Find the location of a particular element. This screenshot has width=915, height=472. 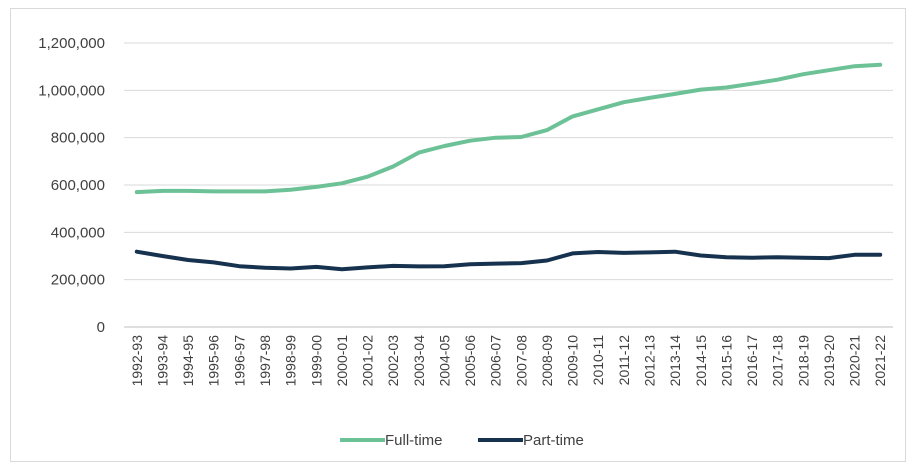

x-tick-label: 2018-19 is located at coordinates (803, 361).